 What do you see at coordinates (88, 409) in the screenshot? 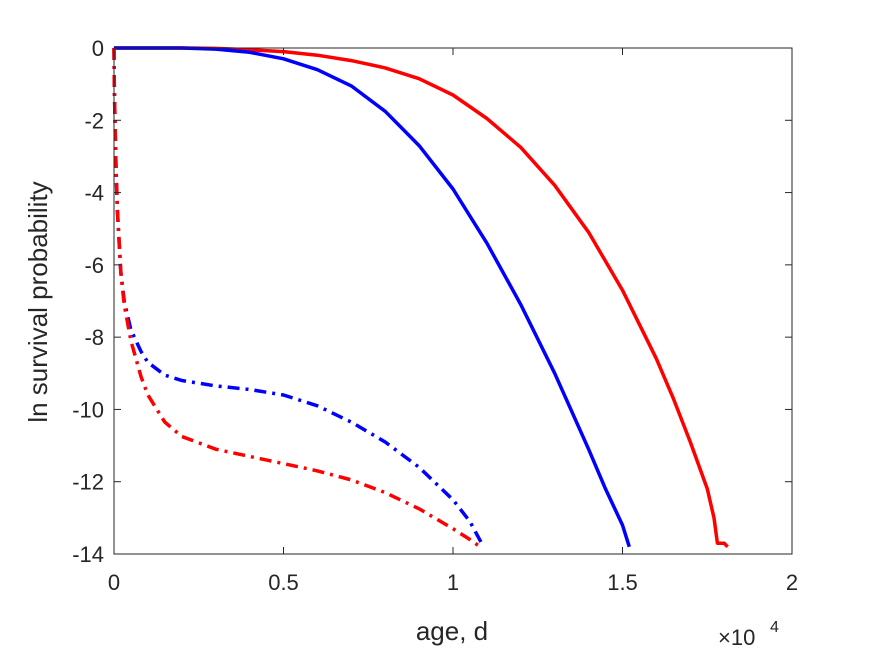
I see `y-tick-label: -10` at bounding box center [88, 409].